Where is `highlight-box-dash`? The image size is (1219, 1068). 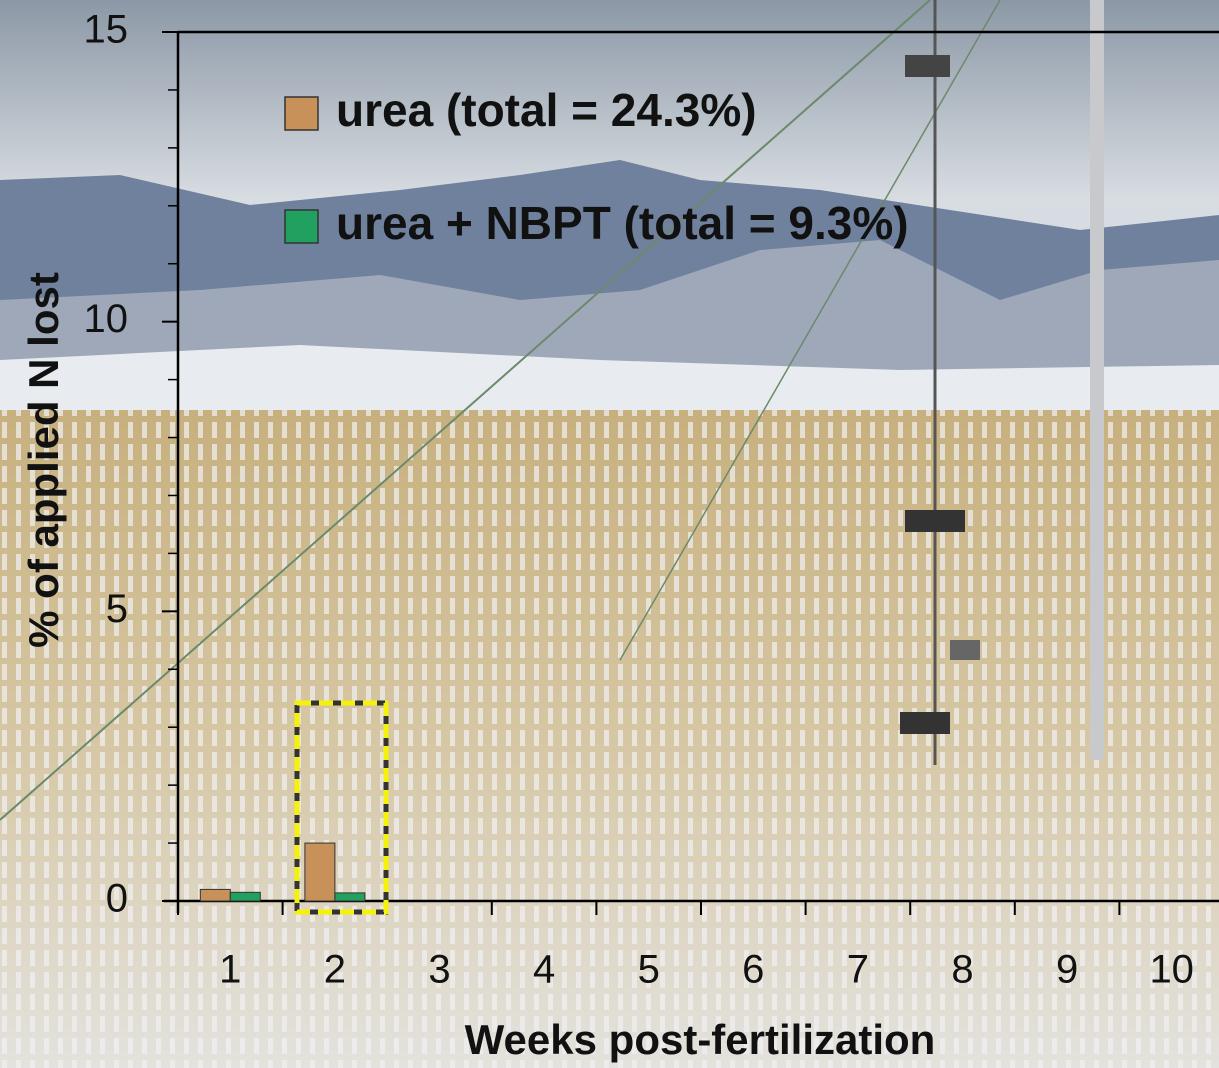
highlight-box-dash is located at coordinates (341, 807).